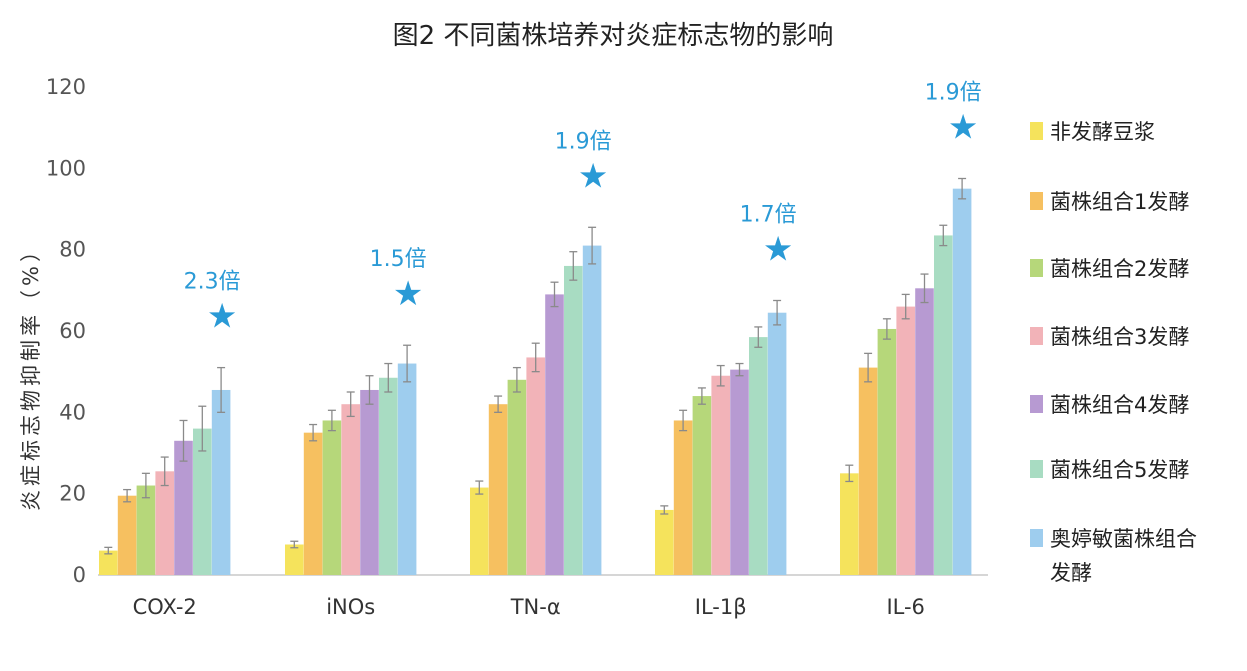 Image resolution: width=1247 pixels, height=671 pixels. What do you see at coordinates (79, 575) in the screenshot?
I see `y-tick-label: 0` at bounding box center [79, 575].